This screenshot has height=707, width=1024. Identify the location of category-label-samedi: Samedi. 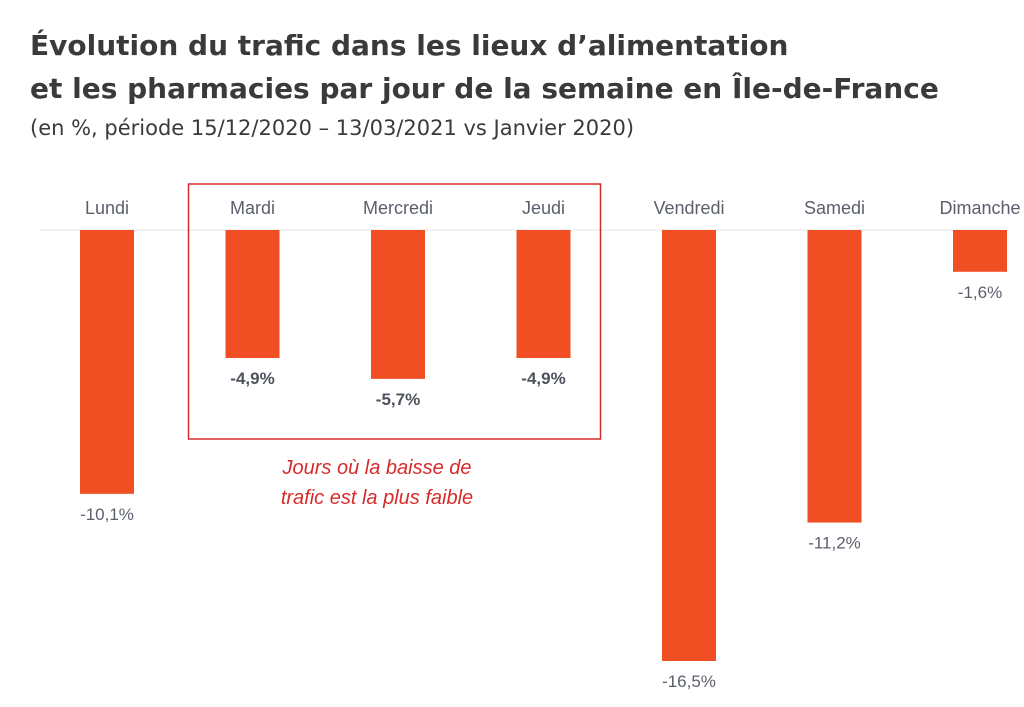
(834, 208).